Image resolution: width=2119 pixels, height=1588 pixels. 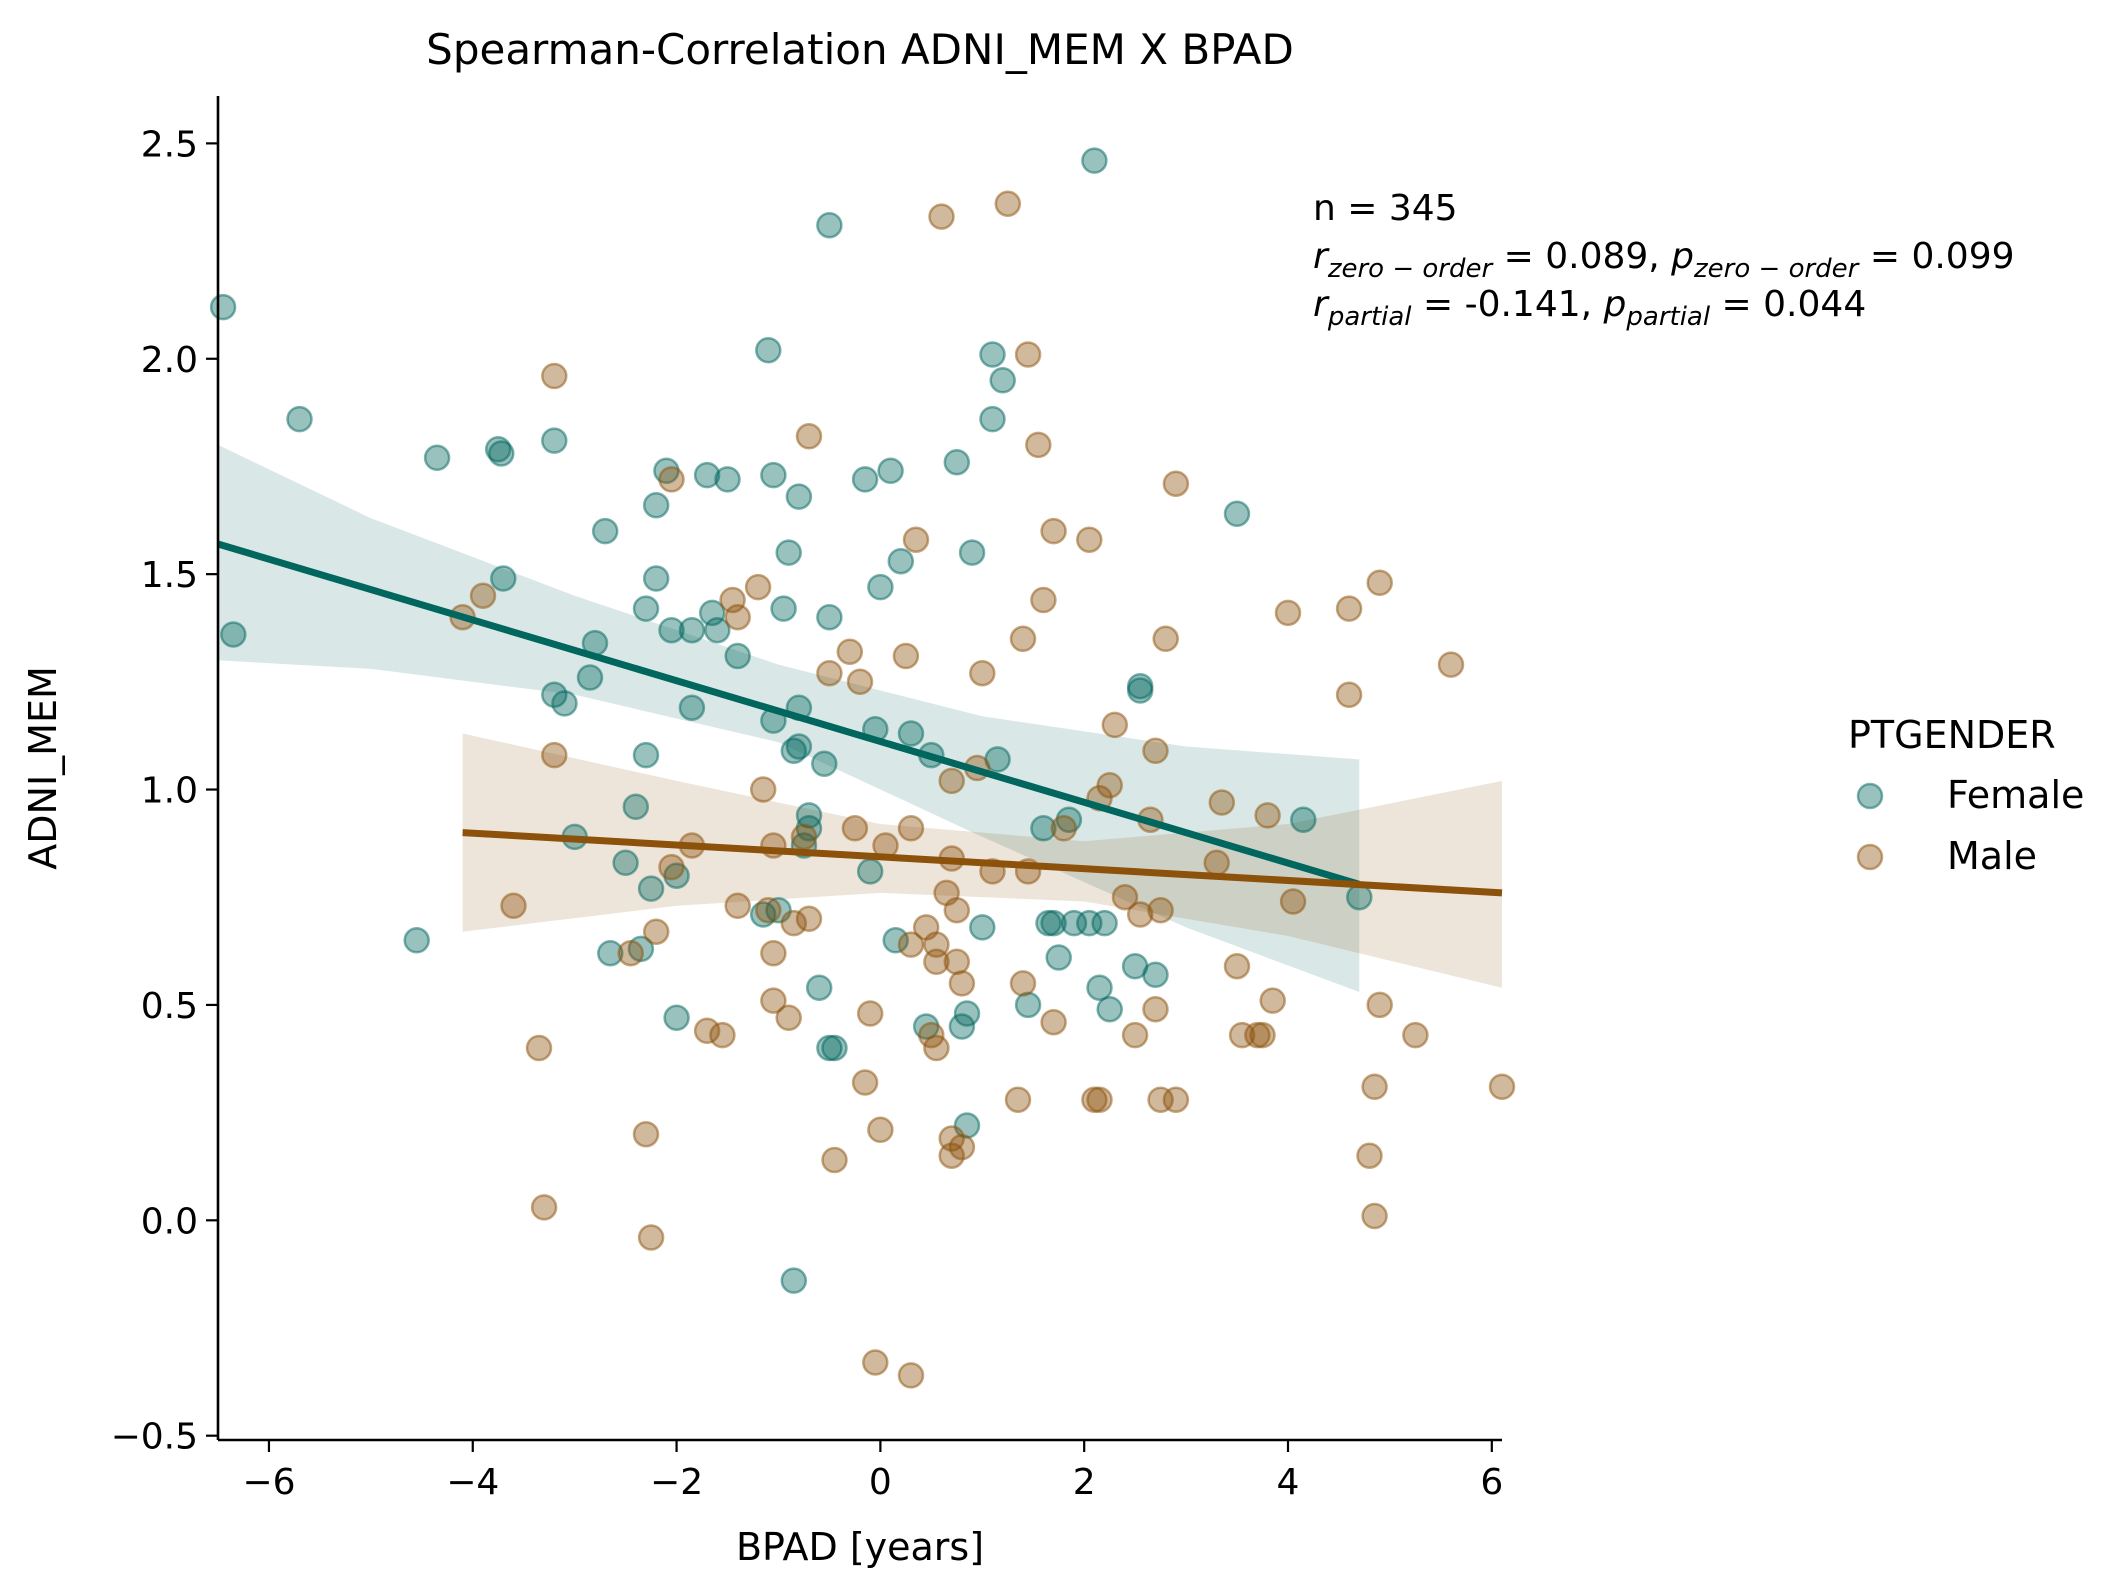 I want to click on zero-order-p-subscript: zero − order, so click(x=1777, y=269).